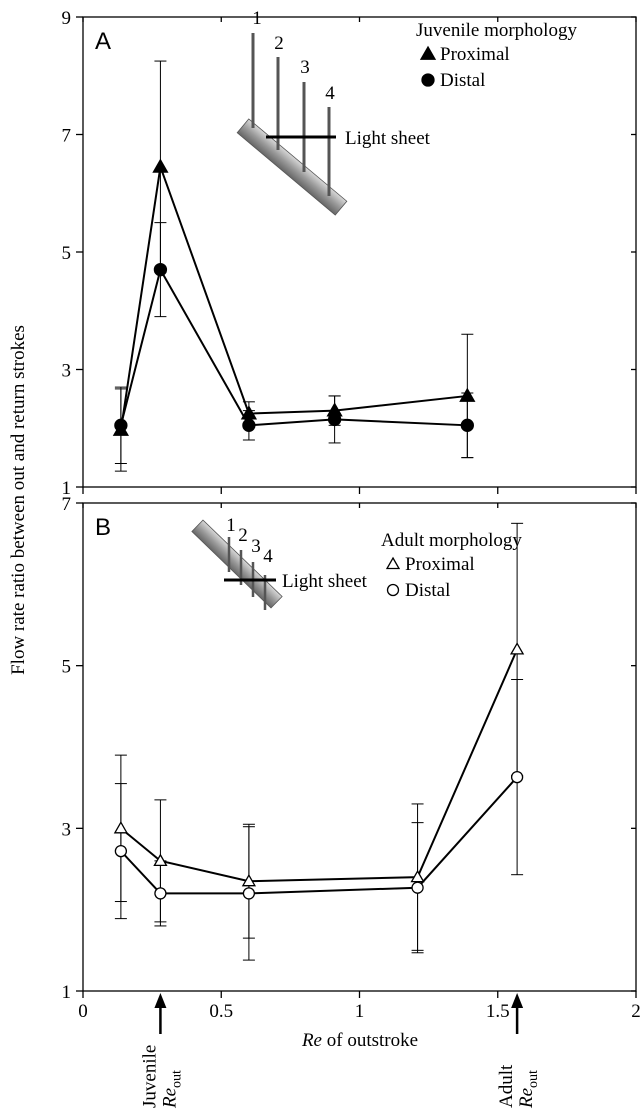 This screenshot has height=1112, width=644. What do you see at coordinates (360, 1011) in the screenshot?
I see `x-tick-label: 1` at bounding box center [360, 1011].